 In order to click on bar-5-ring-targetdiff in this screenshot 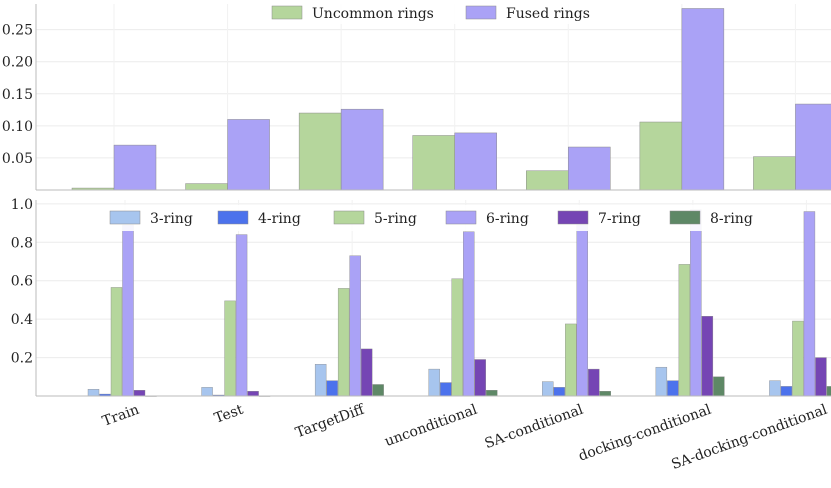, I will do `click(343, 342)`.